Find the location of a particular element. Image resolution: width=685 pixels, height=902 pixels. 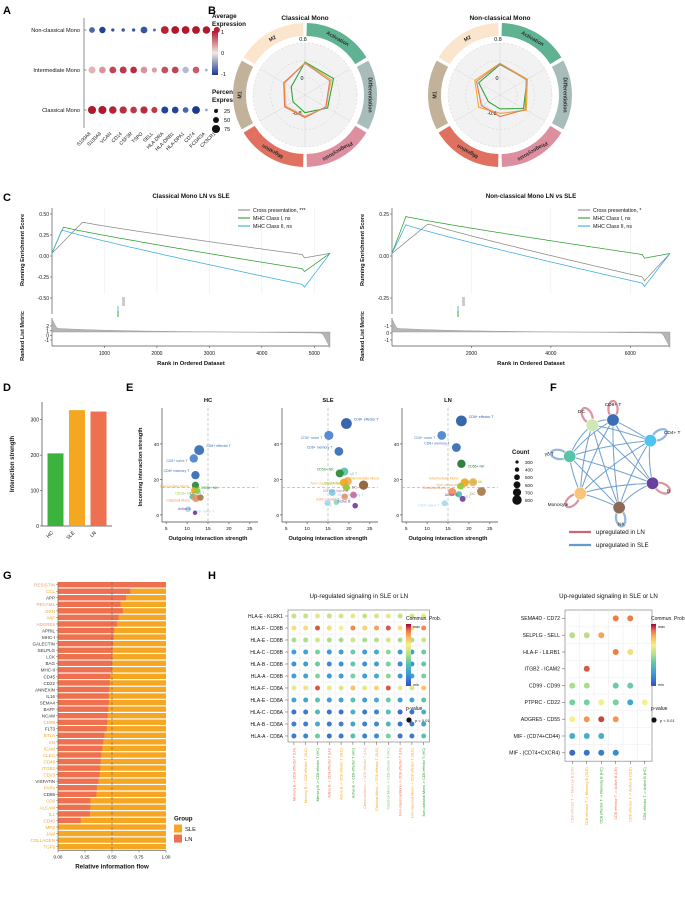

panel-c-legend-label: MHC Class I, ns is located at coordinates (612, 219).